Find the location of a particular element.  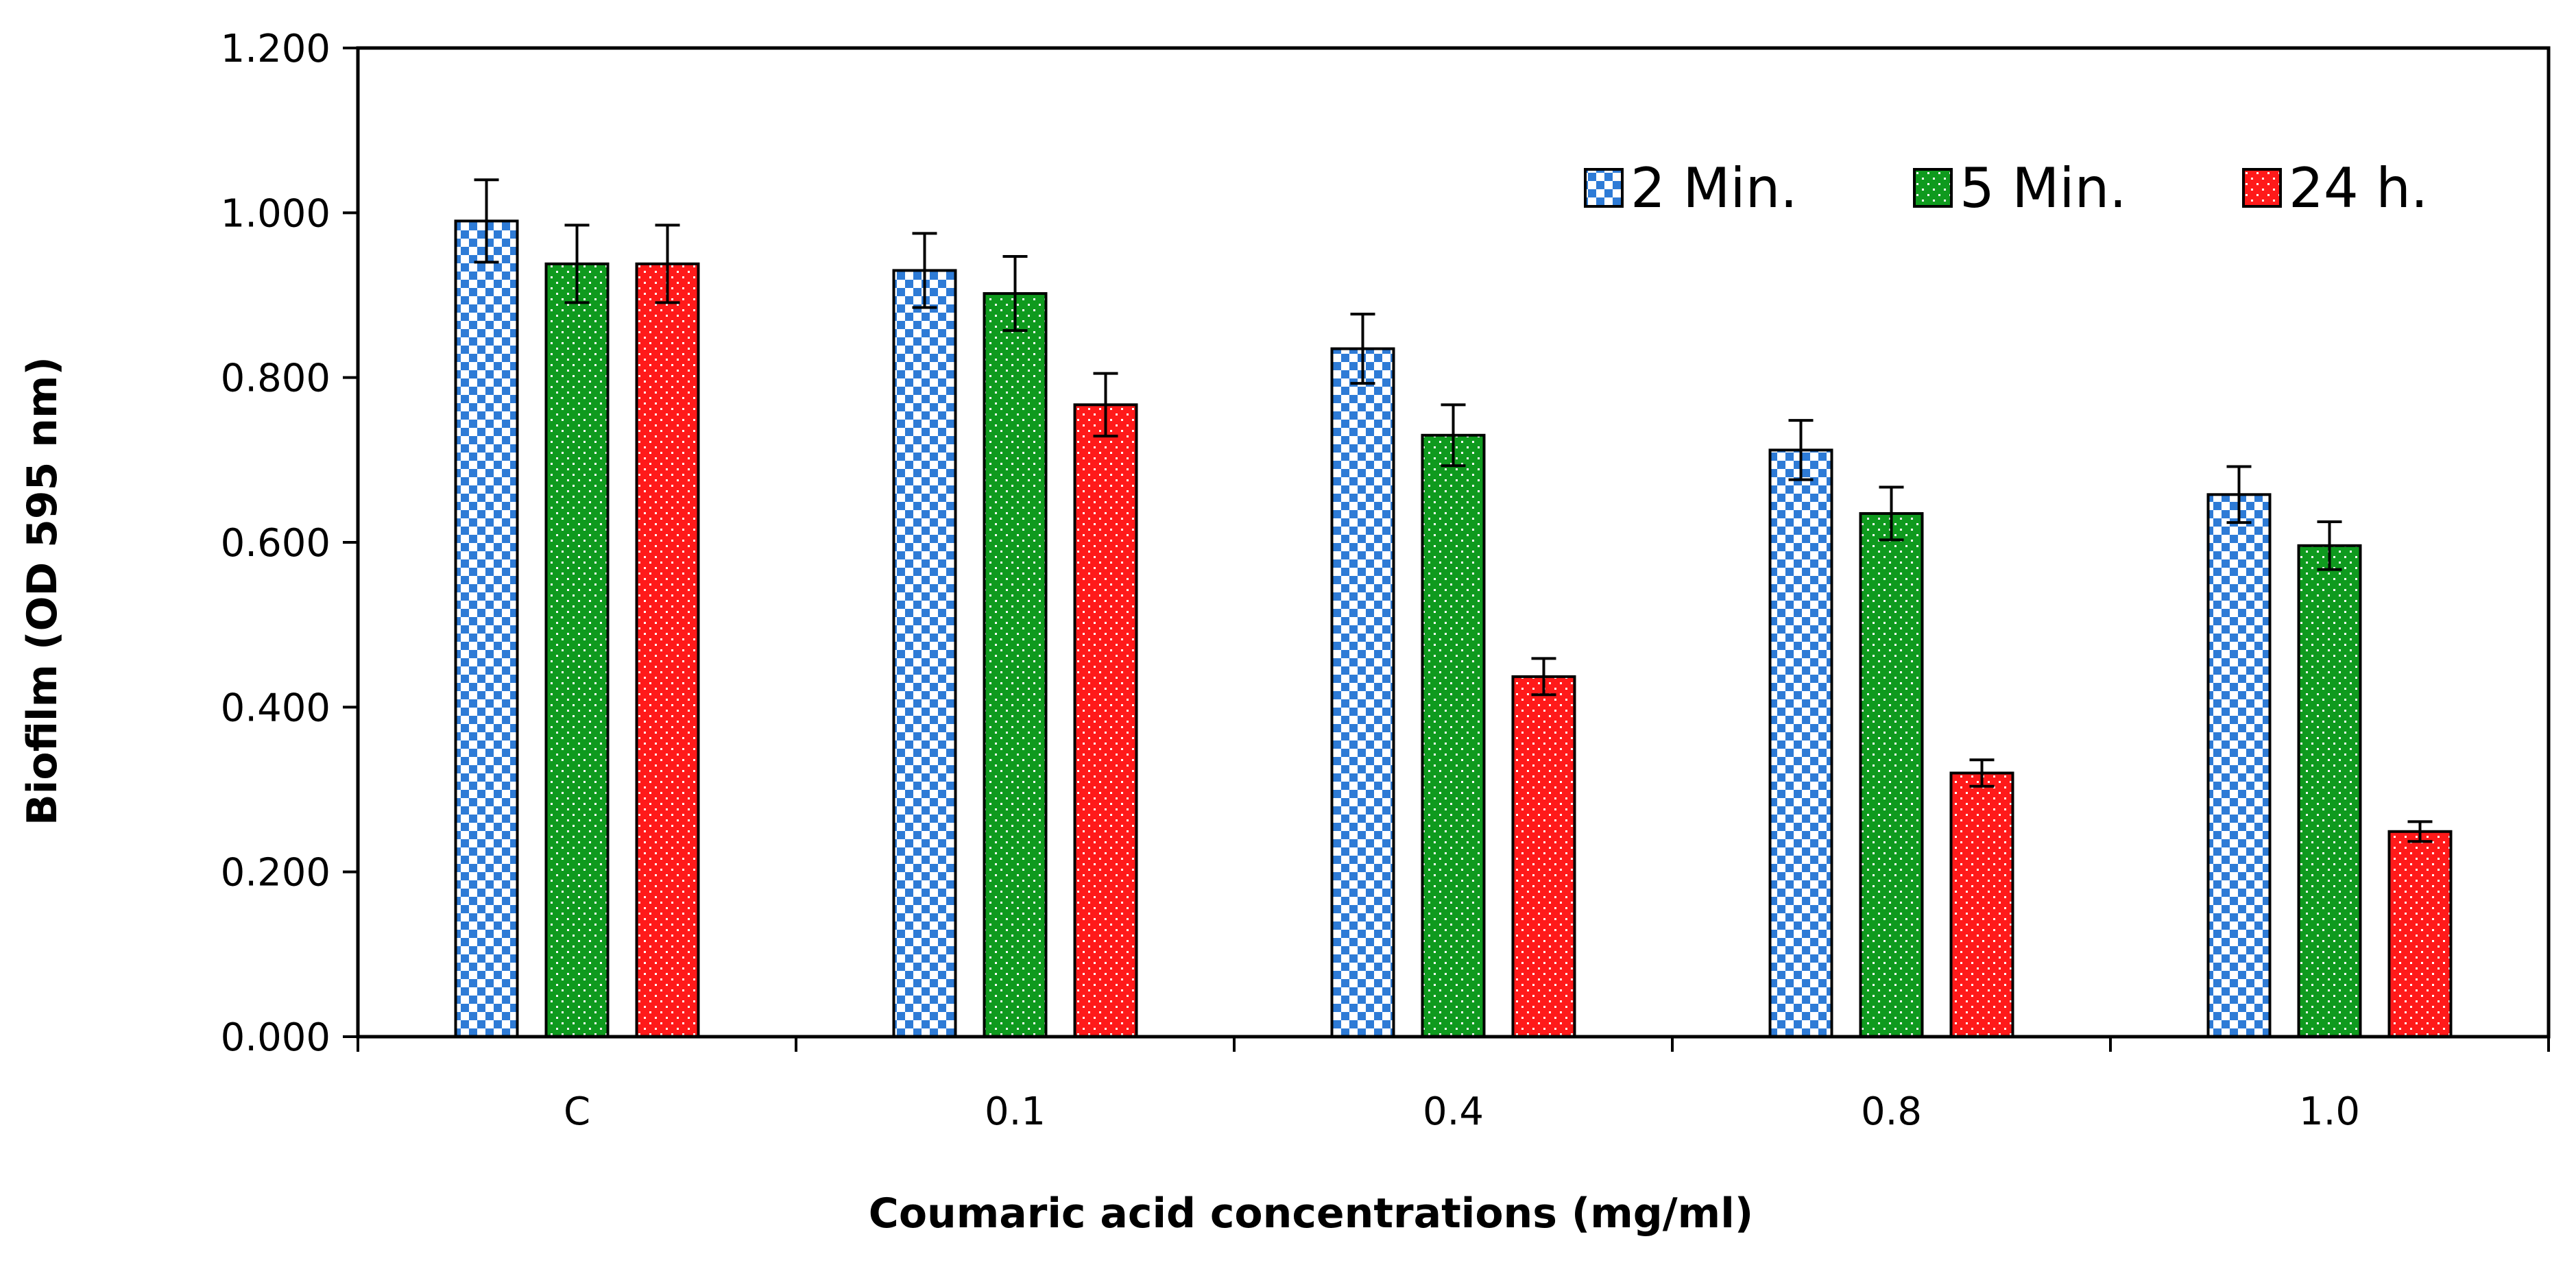

bar-24-h--1.0 is located at coordinates (2420, 934).